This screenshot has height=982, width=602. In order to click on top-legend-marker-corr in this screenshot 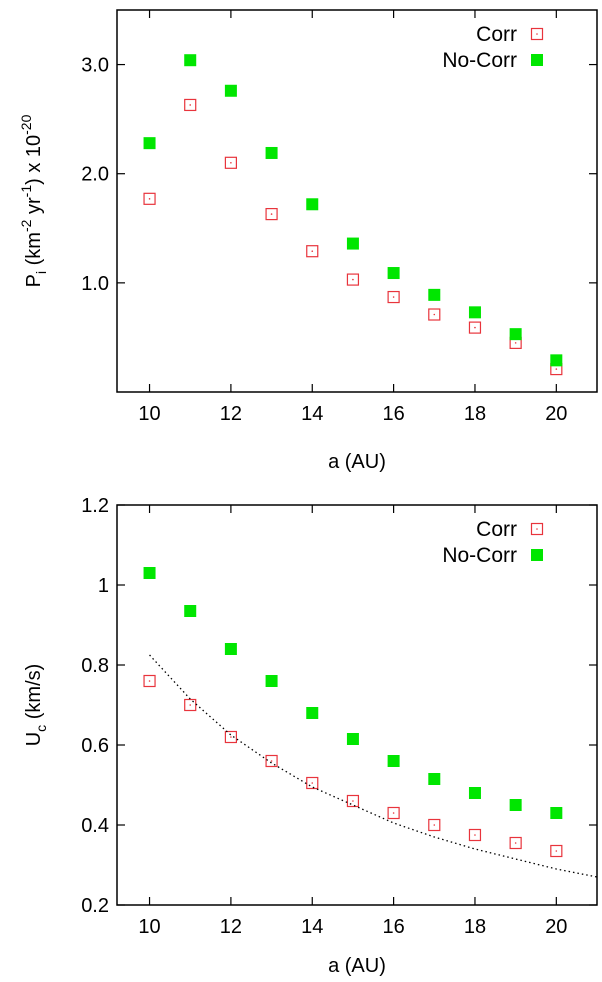, I will do `click(537, 34)`.